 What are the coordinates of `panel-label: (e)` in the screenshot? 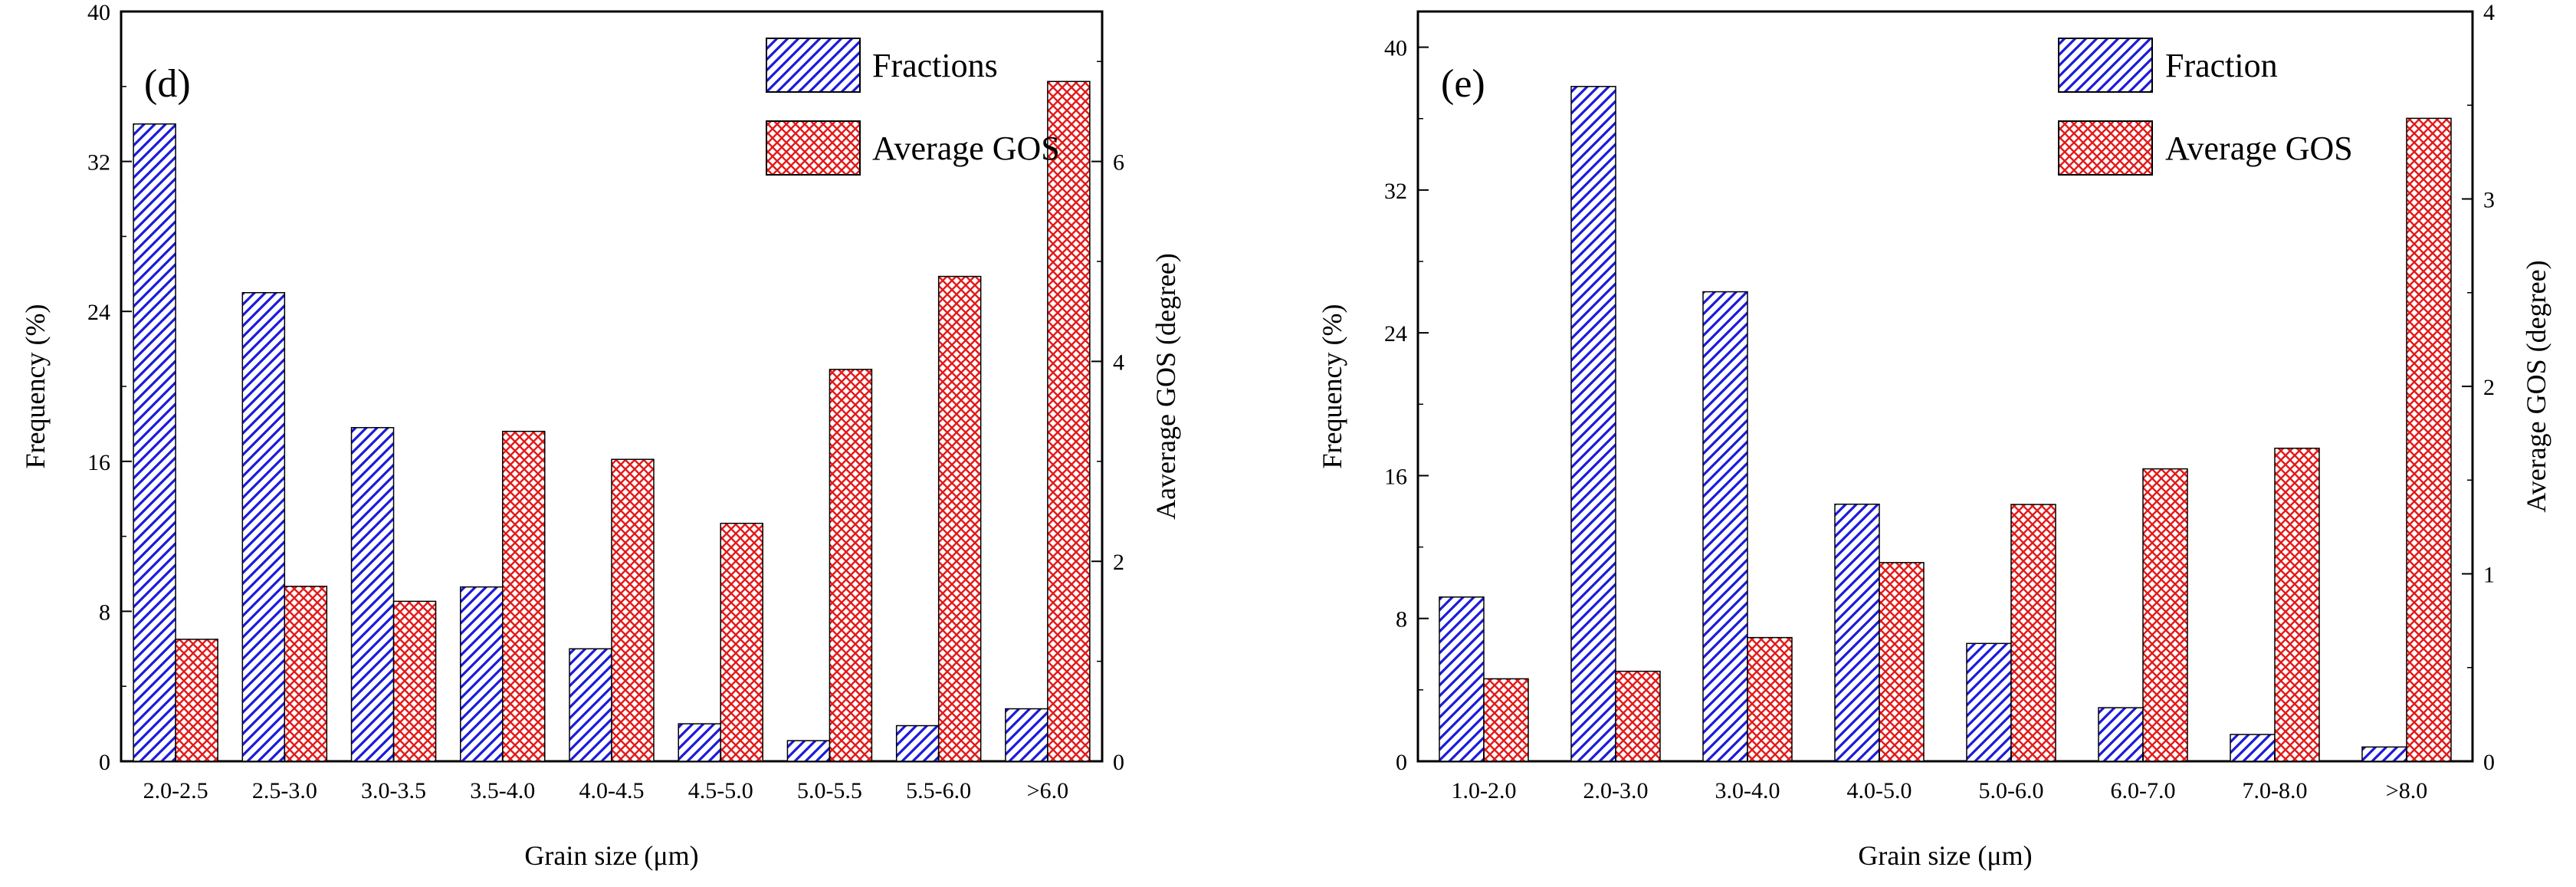 It's located at (1463, 84).